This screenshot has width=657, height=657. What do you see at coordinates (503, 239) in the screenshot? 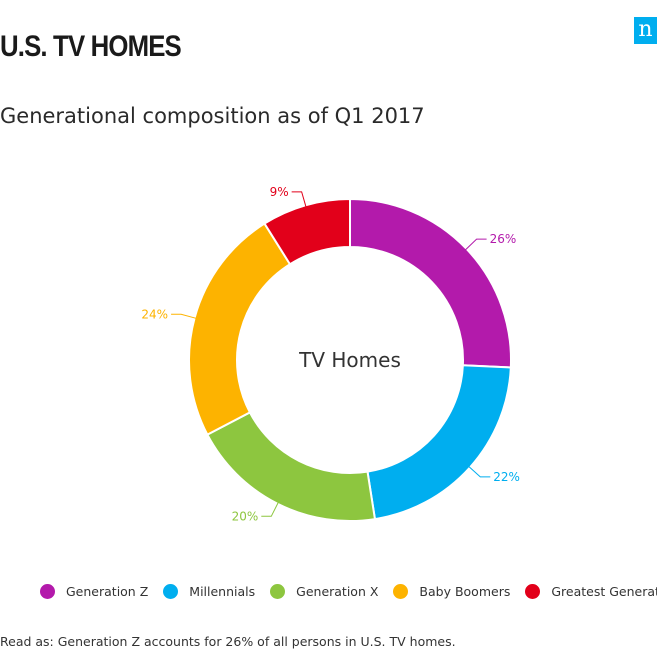
I see `data-label-generation-z: 26%` at bounding box center [503, 239].